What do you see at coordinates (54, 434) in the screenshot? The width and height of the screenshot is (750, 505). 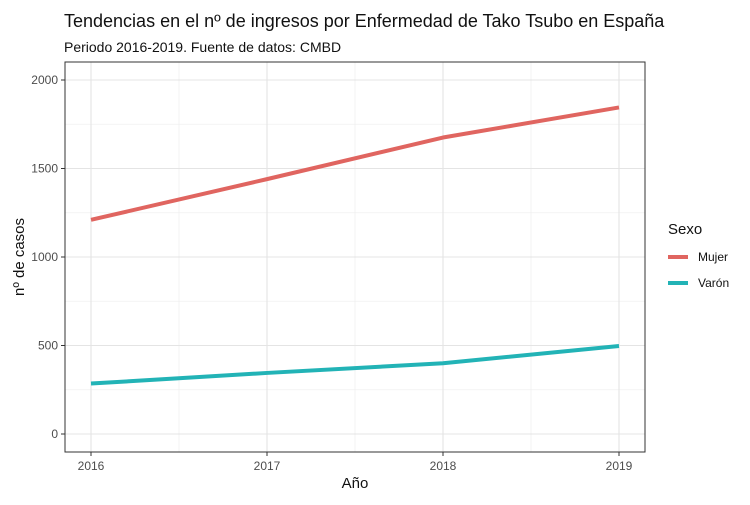 I see `y-tick-label: 0` at bounding box center [54, 434].